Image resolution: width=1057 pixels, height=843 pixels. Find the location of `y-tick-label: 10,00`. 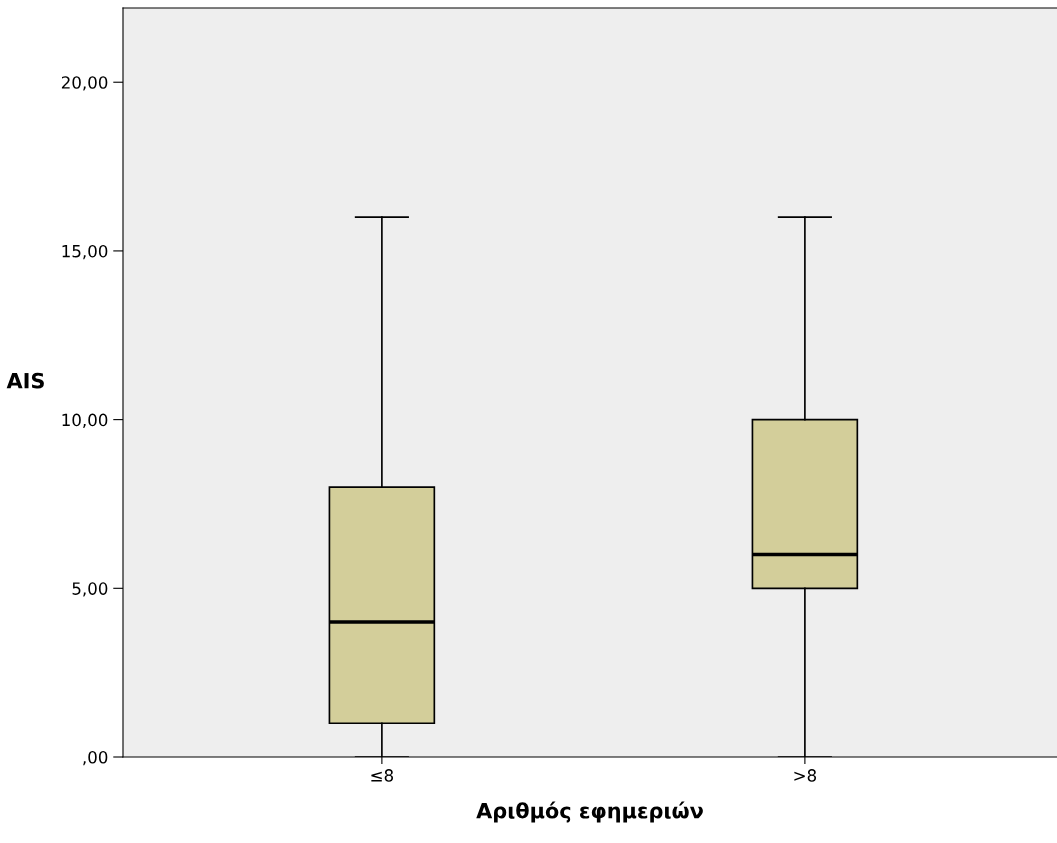

y-tick-label: 10,00 is located at coordinates (85, 420).